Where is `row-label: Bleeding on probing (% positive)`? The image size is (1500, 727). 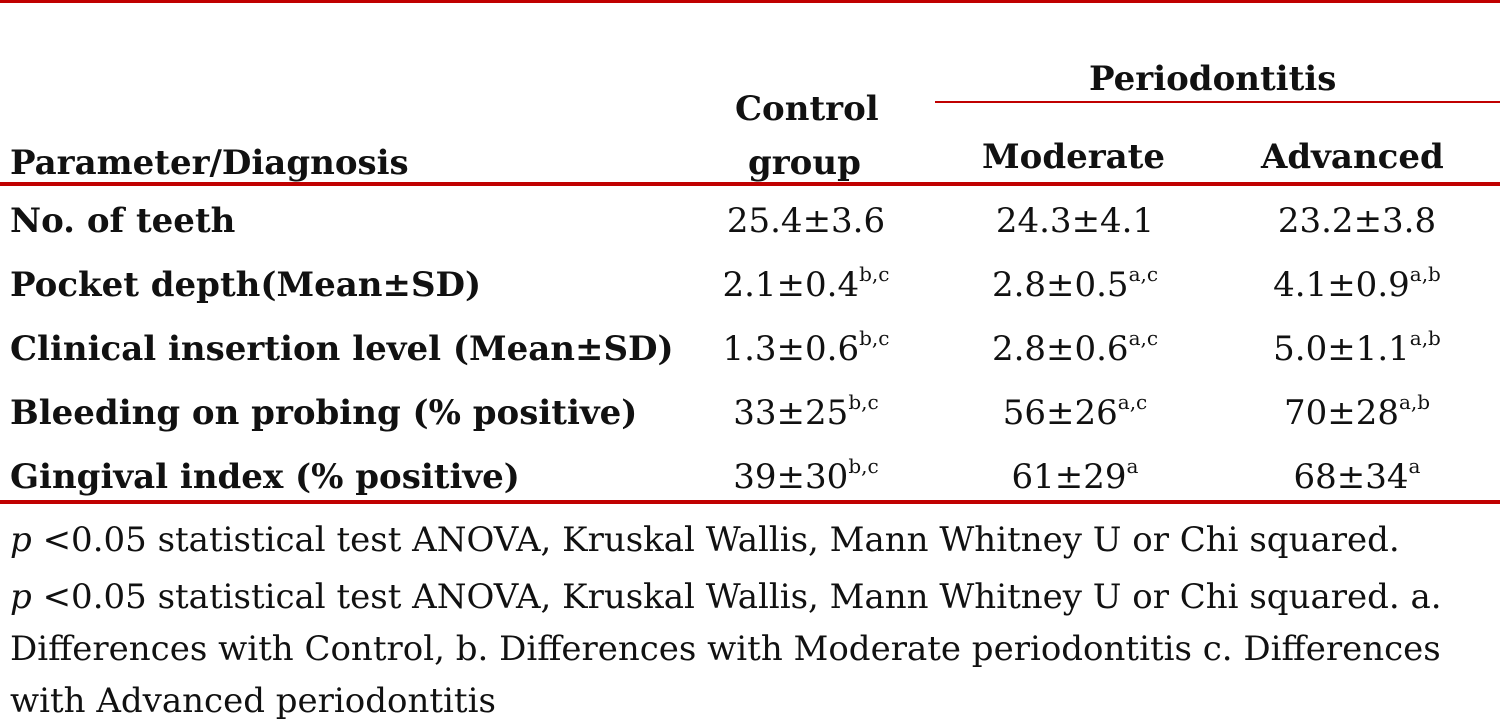
row-label: Bleeding on probing (% positive) is located at coordinates (324, 413).